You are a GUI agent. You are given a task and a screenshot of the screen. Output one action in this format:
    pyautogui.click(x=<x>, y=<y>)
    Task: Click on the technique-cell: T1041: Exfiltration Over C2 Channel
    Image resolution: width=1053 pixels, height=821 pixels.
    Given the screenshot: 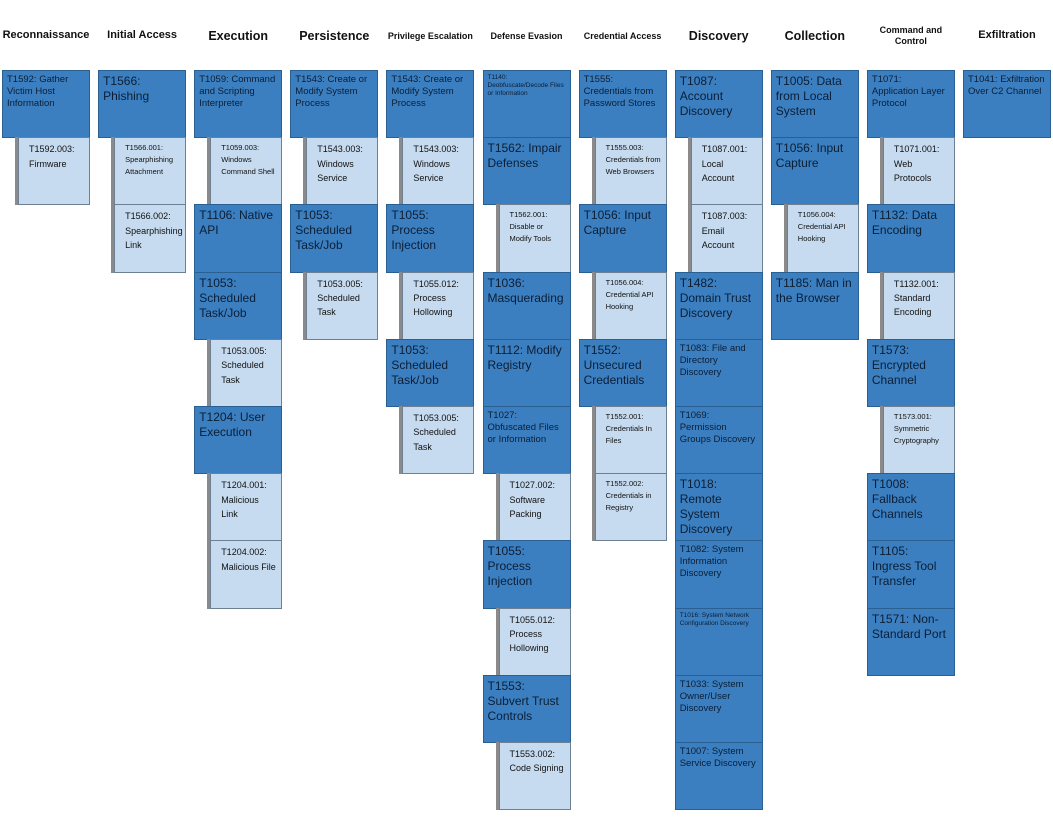 What is the action you would take?
    pyautogui.click(x=1007, y=104)
    